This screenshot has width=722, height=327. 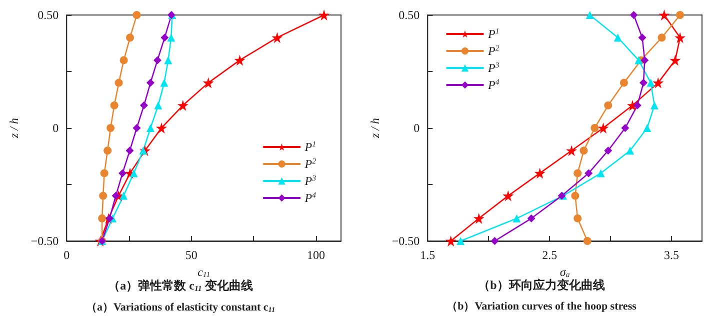 What do you see at coordinates (550, 255) in the screenshot?
I see `x-tick-label: 2.5` at bounding box center [550, 255].